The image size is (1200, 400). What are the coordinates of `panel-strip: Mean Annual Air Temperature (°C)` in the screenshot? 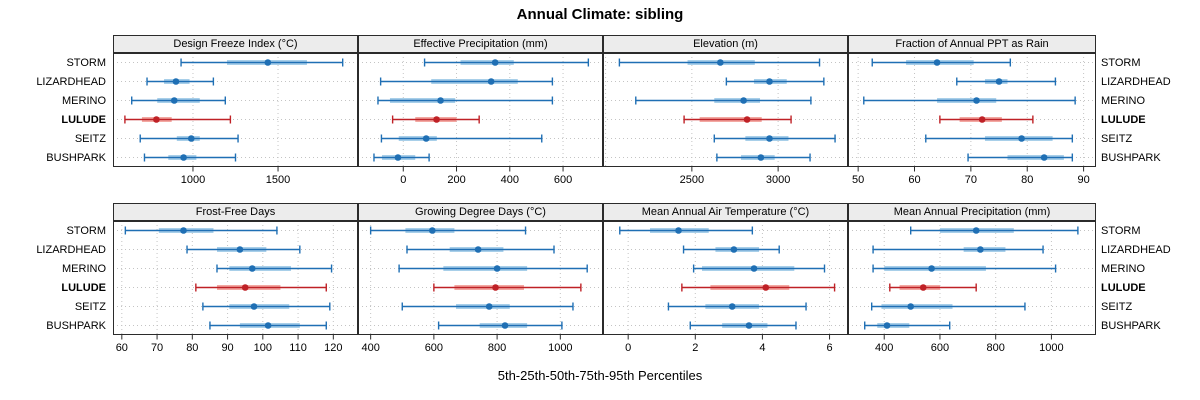 It's located at (725, 212).